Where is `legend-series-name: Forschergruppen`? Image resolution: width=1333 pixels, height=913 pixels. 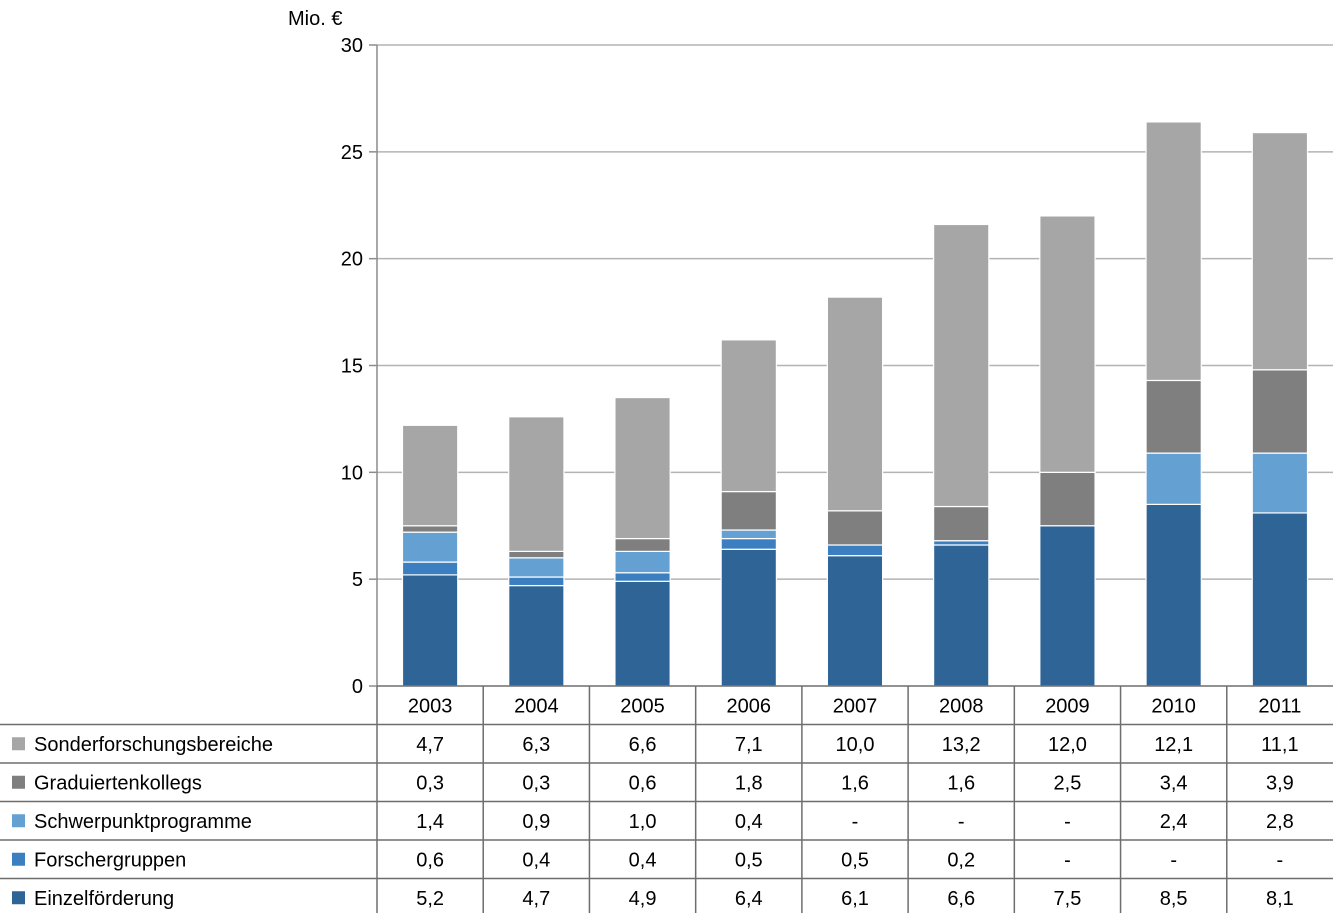
legend-series-name: Forschergruppen is located at coordinates (110, 860).